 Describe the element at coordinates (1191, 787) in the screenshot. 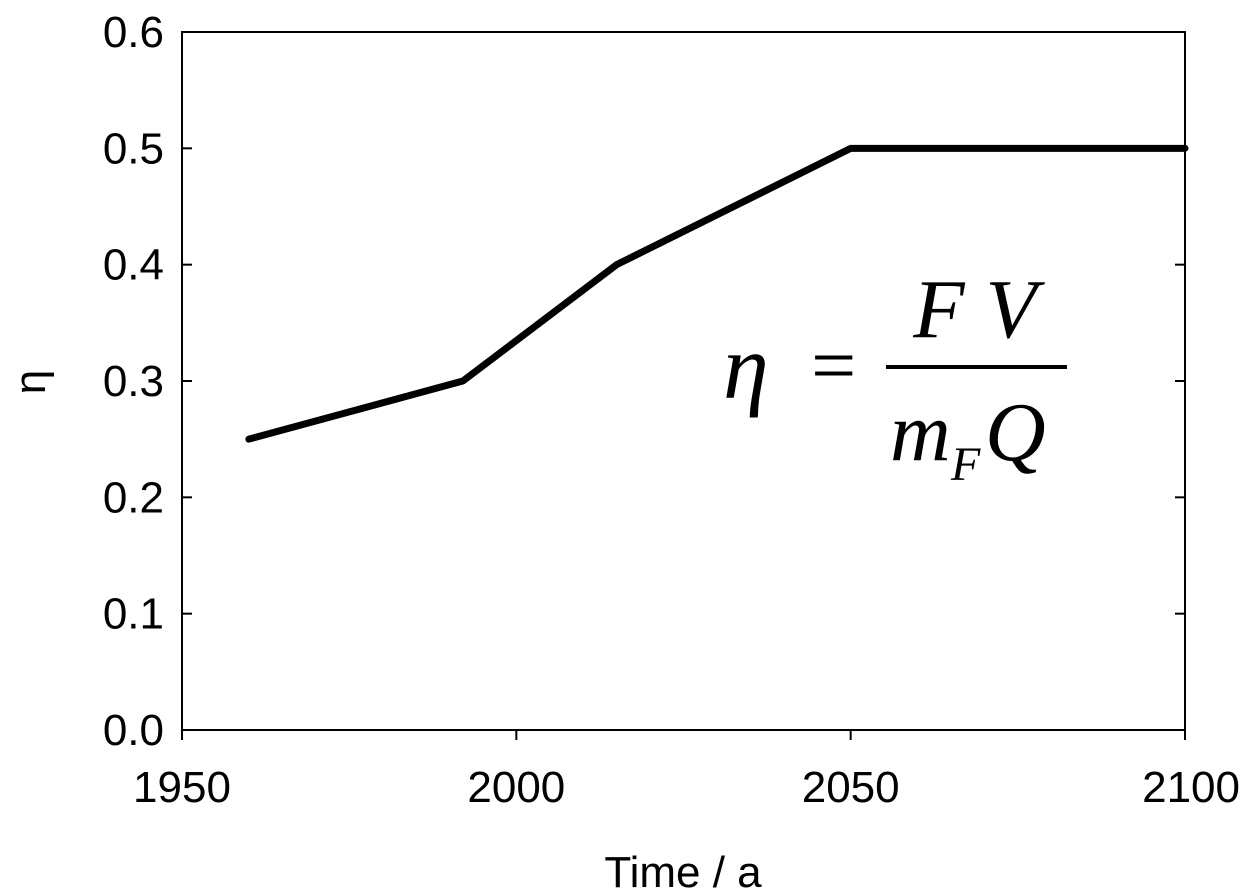

I see `x-tick-label: 2100` at that location.